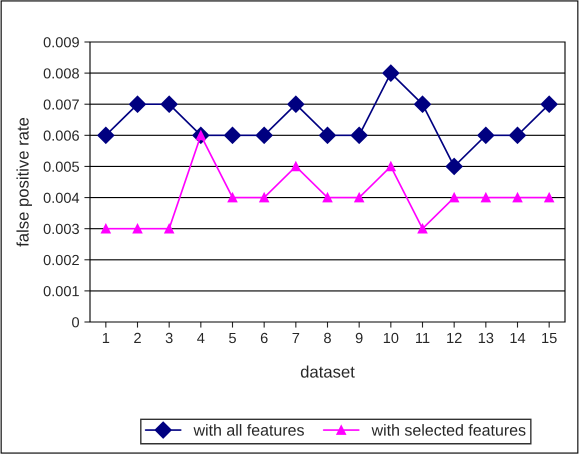 Image resolution: width=579 pixels, height=454 pixels. Describe the element at coordinates (61, 73) in the screenshot. I see `y-tick-label: 0.008` at that location.